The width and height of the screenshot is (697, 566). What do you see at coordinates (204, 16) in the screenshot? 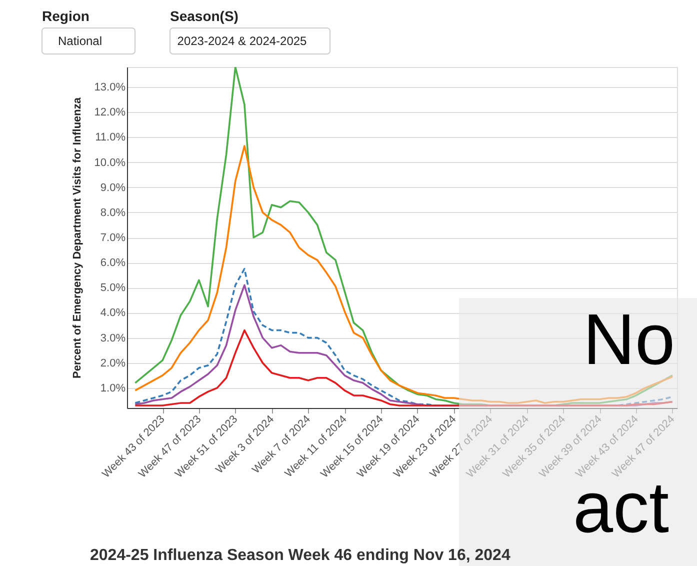
I see `text: Season(S)` at bounding box center [204, 16].